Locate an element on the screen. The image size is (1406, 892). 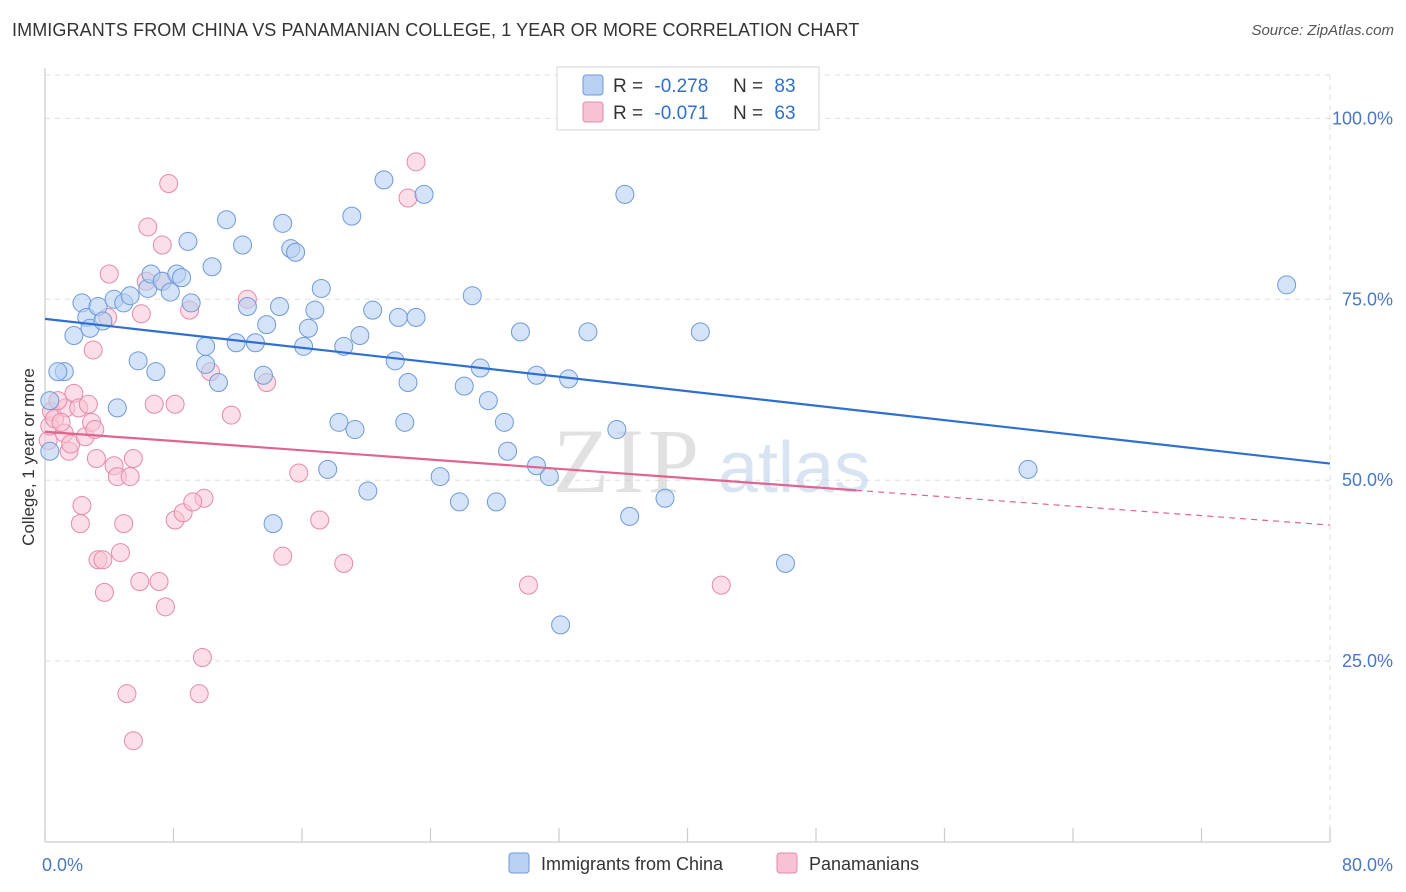
trend-line-panamanians-extension is located at coordinates (1093, 507).